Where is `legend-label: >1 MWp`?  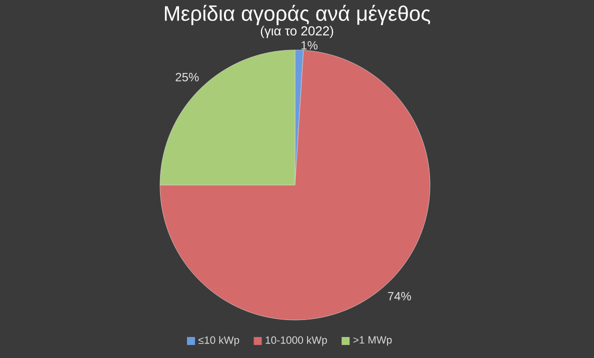 legend-label: >1 MWp is located at coordinates (372, 341).